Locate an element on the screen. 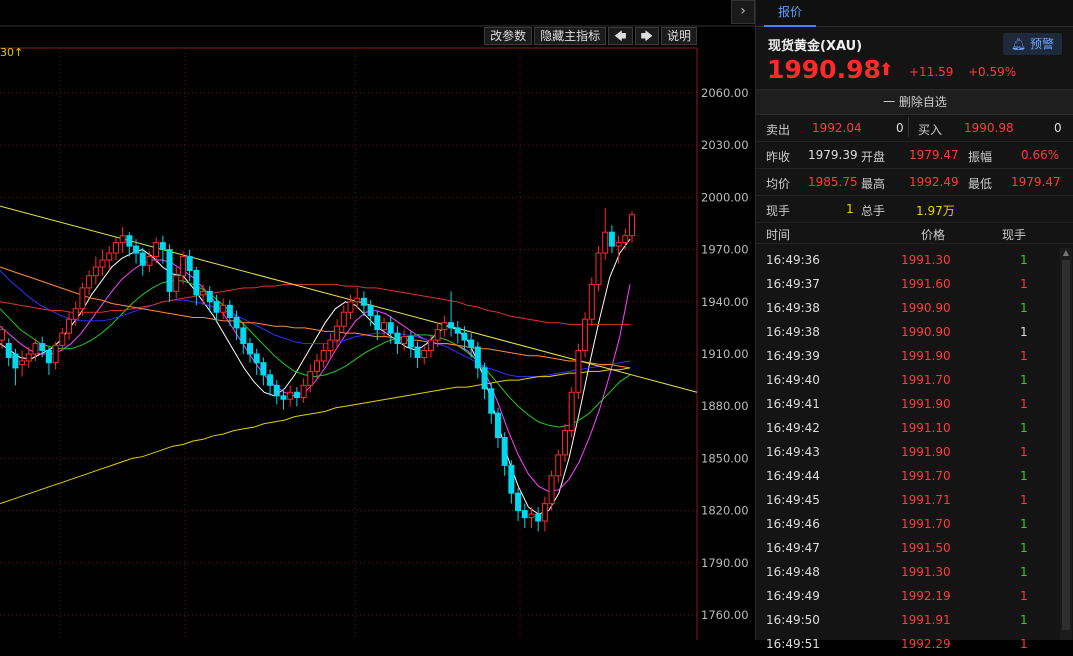  amplitude-label: 振幅 is located at coordinates (980, 157).